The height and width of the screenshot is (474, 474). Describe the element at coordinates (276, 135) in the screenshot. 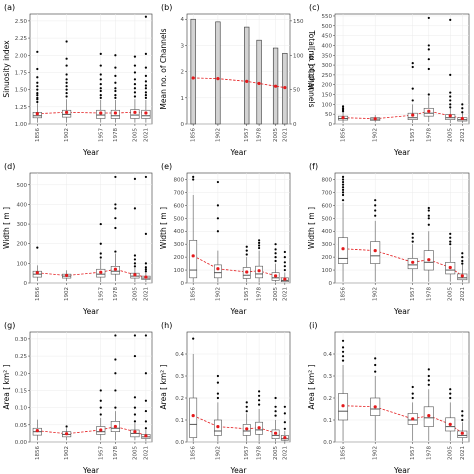

I see `x-tick-label: 2005` at that location.